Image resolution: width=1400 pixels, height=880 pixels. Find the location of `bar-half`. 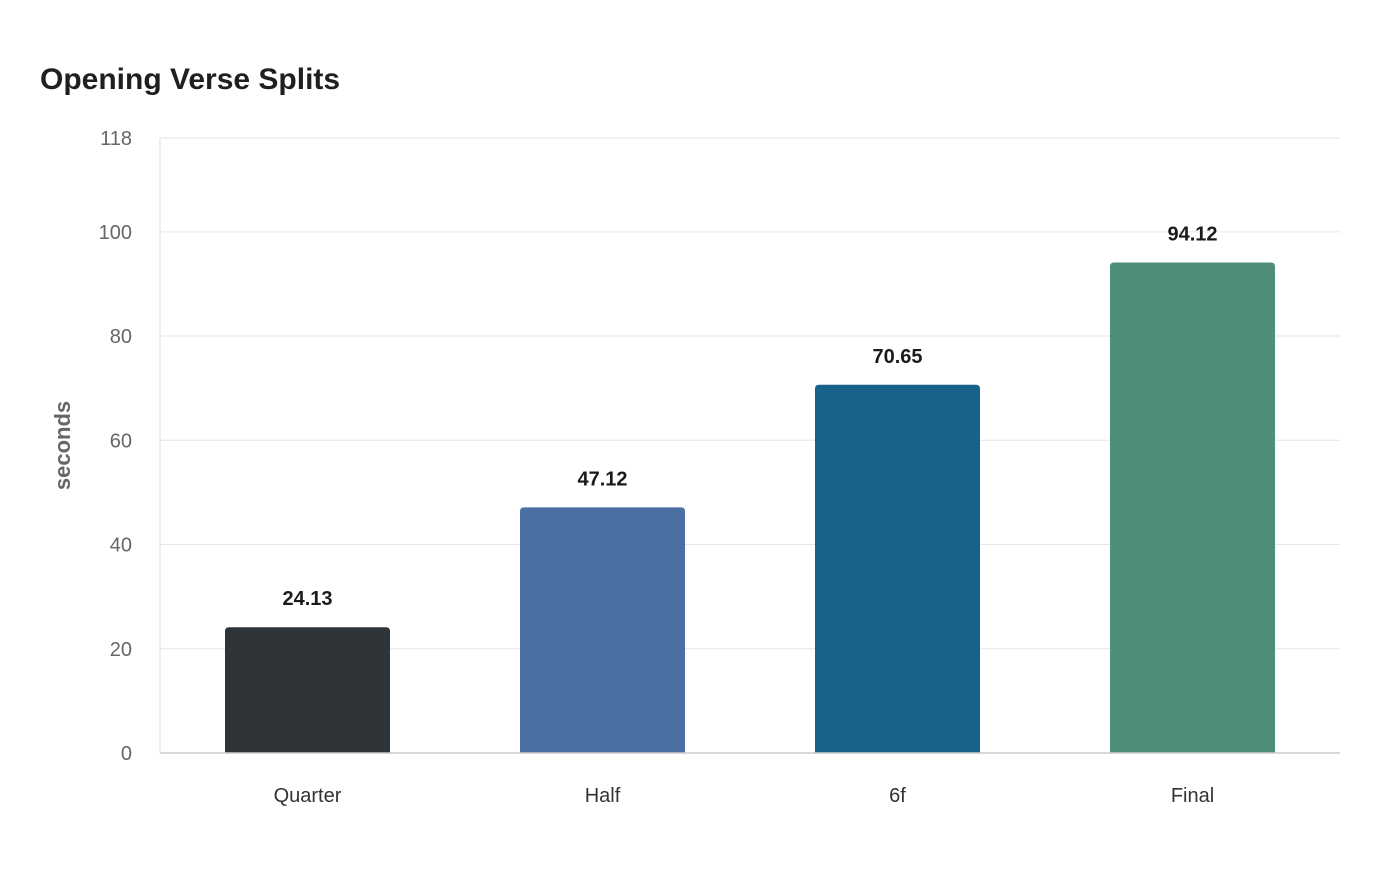

bar-half is located at coordinates (602, 630).